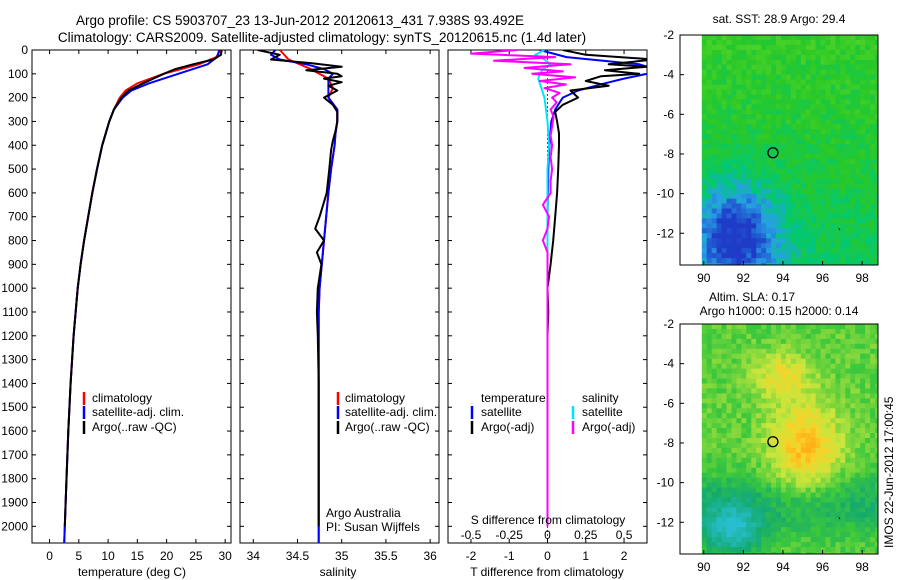 The image size is (900, 580). What do you see at coordinates (14, 503) in the screenshot?
I see `depth-tick-label: 1900` at bounding box center [14, 503].